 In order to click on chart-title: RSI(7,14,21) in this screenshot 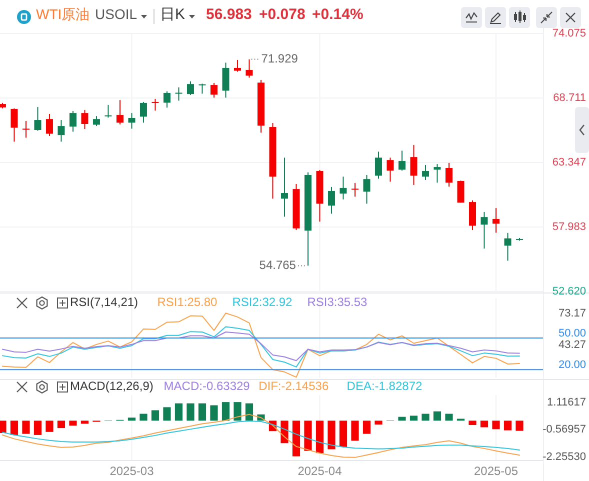, I will do `click(104, 302)`.